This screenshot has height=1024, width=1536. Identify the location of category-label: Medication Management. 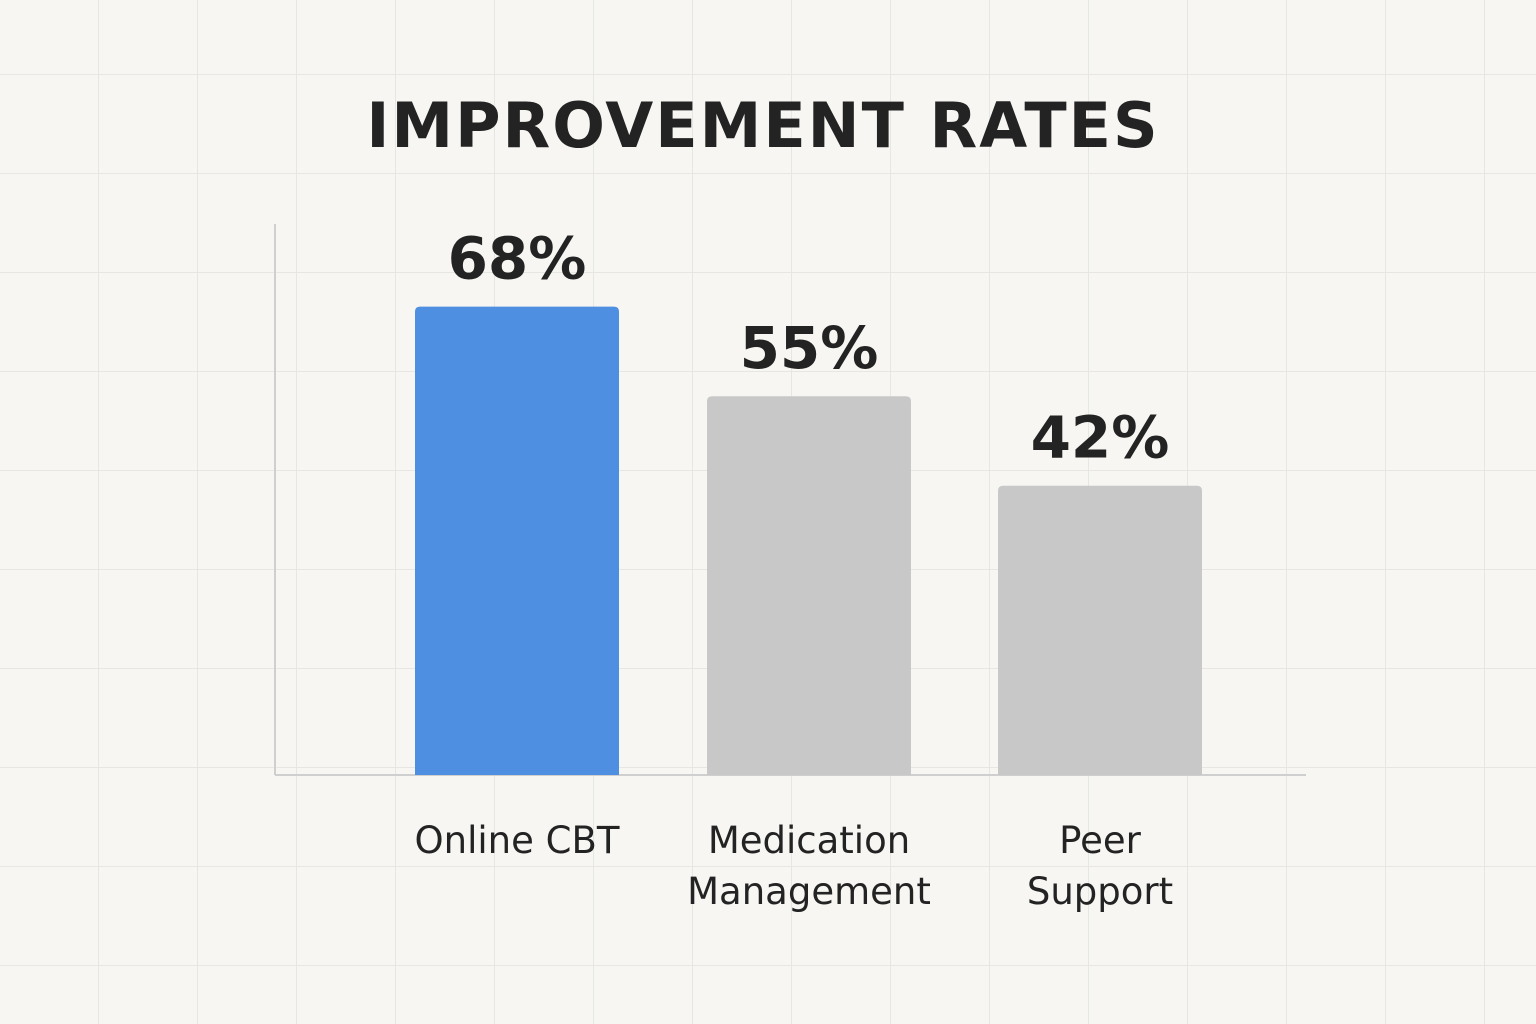
(809, 866).